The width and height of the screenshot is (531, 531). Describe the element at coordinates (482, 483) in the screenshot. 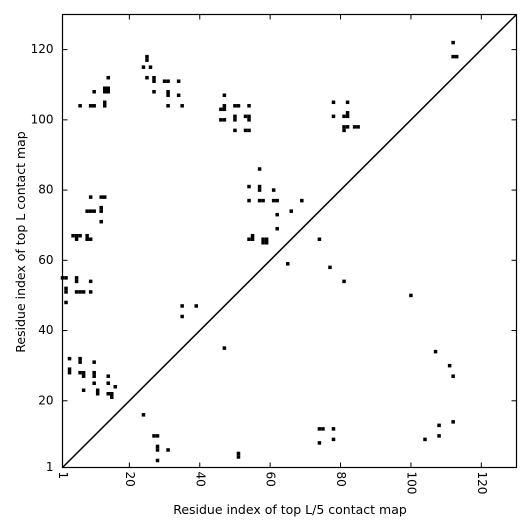

I see `x-tick-label: 120` at that location.